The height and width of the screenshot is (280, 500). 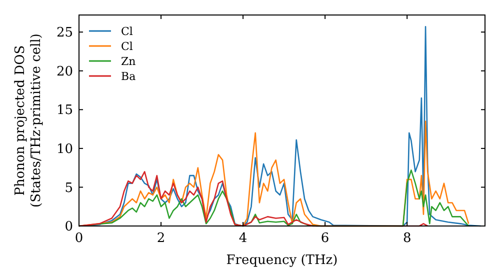 I want to click on y-axis-title: Phonon projected DOS (States/THz·primitive cell), so click(x=28, y=120).